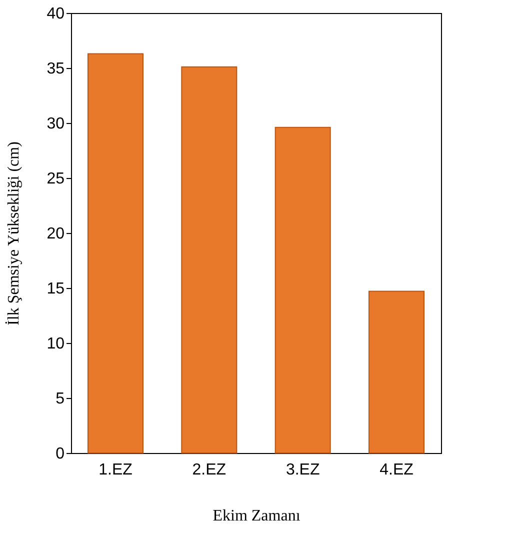  What do you see at coordinates (55, 124) in the screenshot?
I see `y-tick-label: 30` at bounding box center [55, 124].